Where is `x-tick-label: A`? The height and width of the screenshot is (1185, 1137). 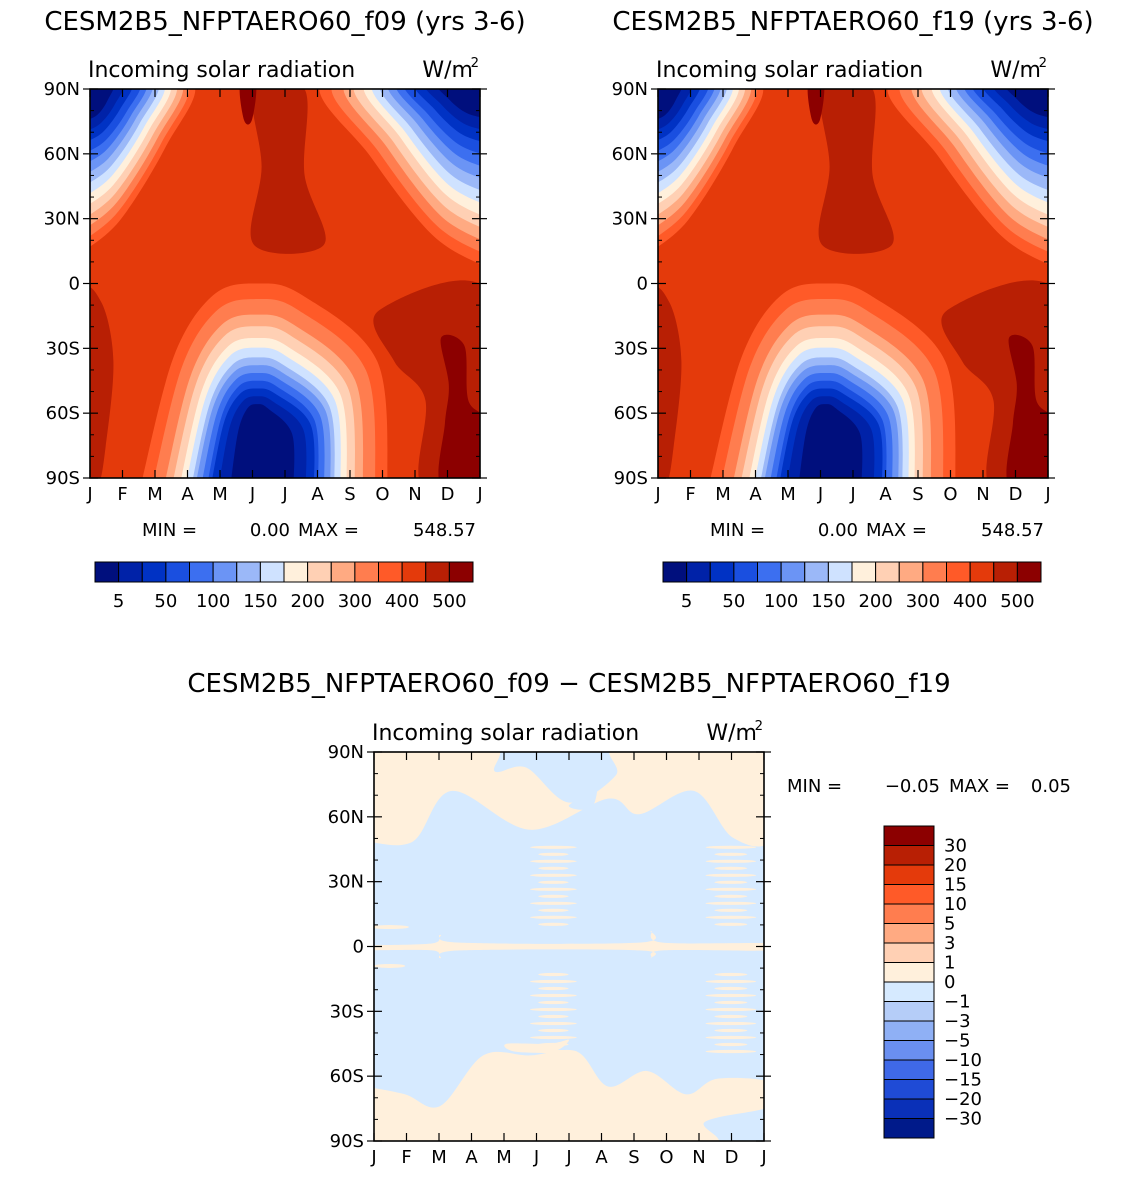
x-tick-label: A is located at coordinates (317, 494).